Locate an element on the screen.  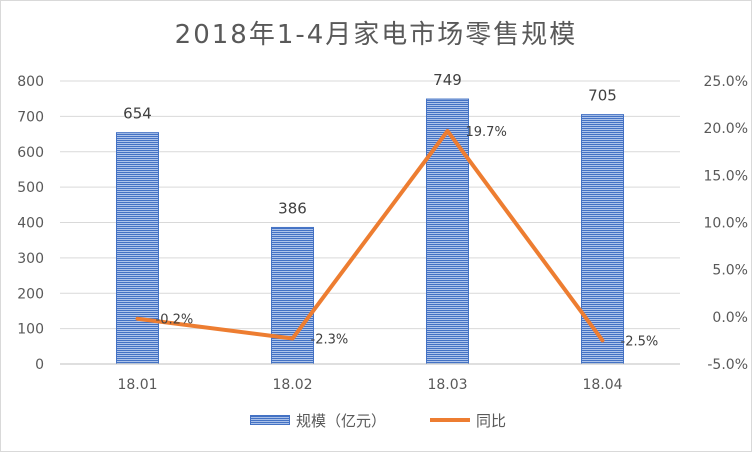
legend-bar-swatch is located at coordinates (270, 420).